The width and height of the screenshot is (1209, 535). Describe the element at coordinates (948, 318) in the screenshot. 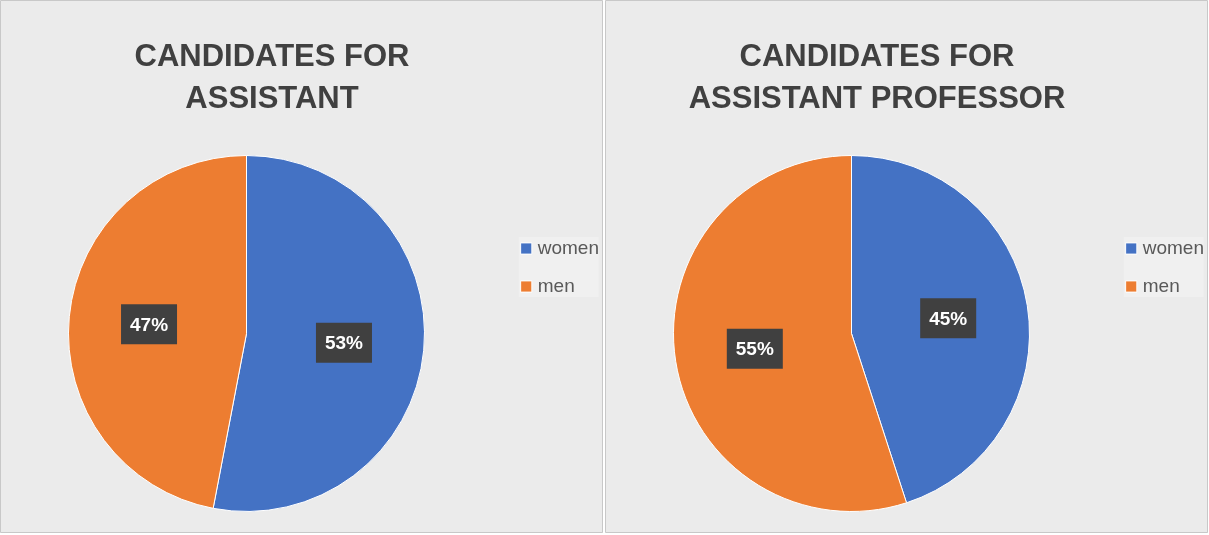

I see `data-label: 45%` at that location.